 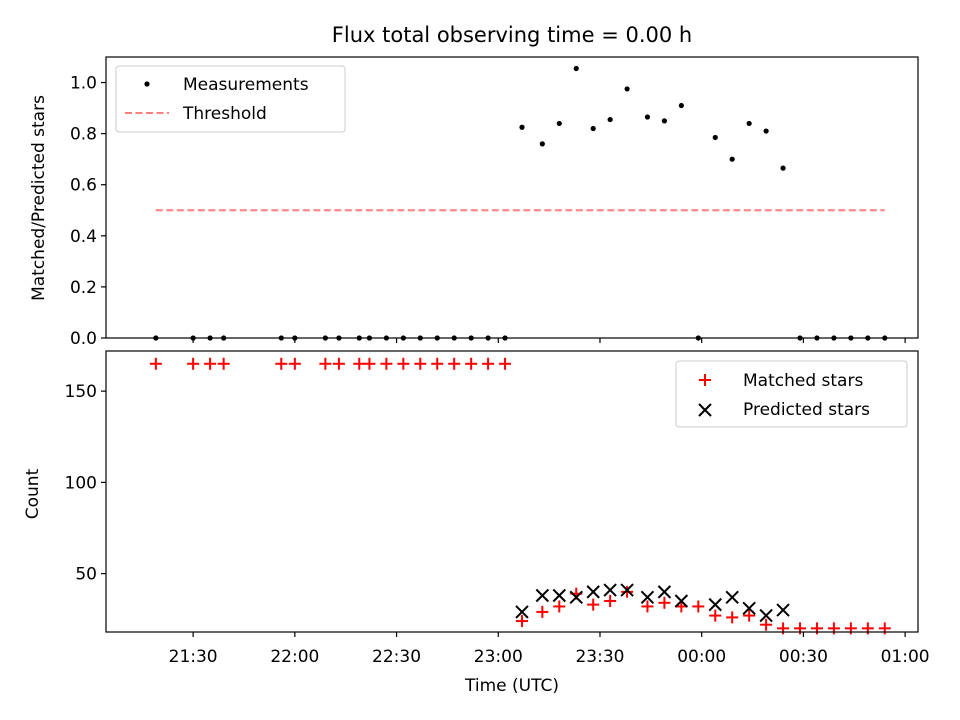 I want to click on bottom-legend-box, so click(x=791, y=394).